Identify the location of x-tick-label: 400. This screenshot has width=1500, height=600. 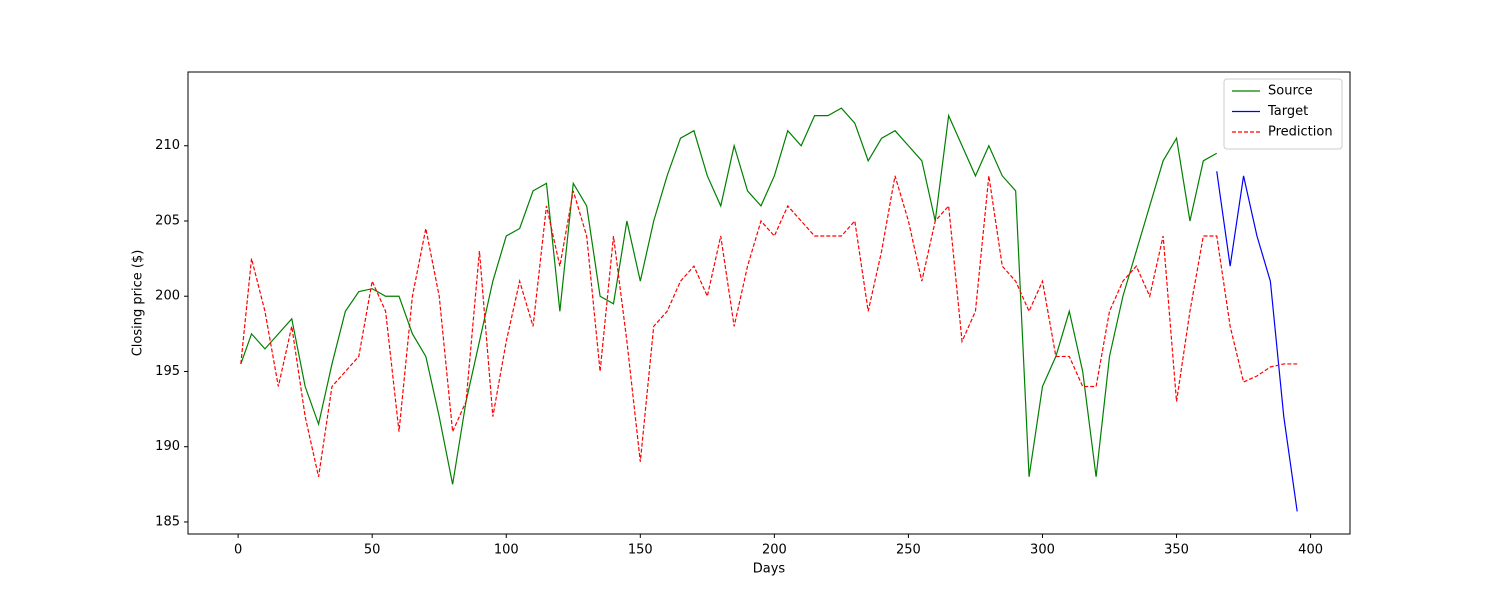
(1310, 550).